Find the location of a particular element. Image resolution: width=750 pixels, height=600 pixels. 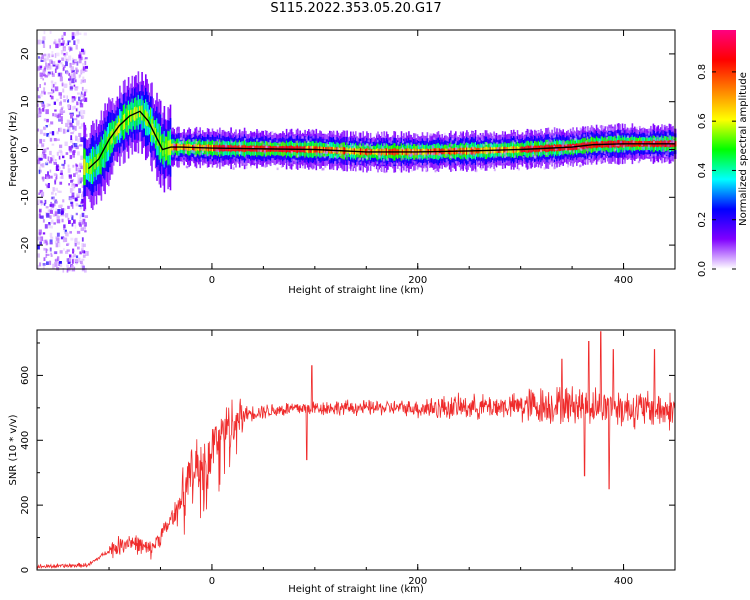

spectrogram-y-tick-label: 0 is located at coordinates (25, 149).